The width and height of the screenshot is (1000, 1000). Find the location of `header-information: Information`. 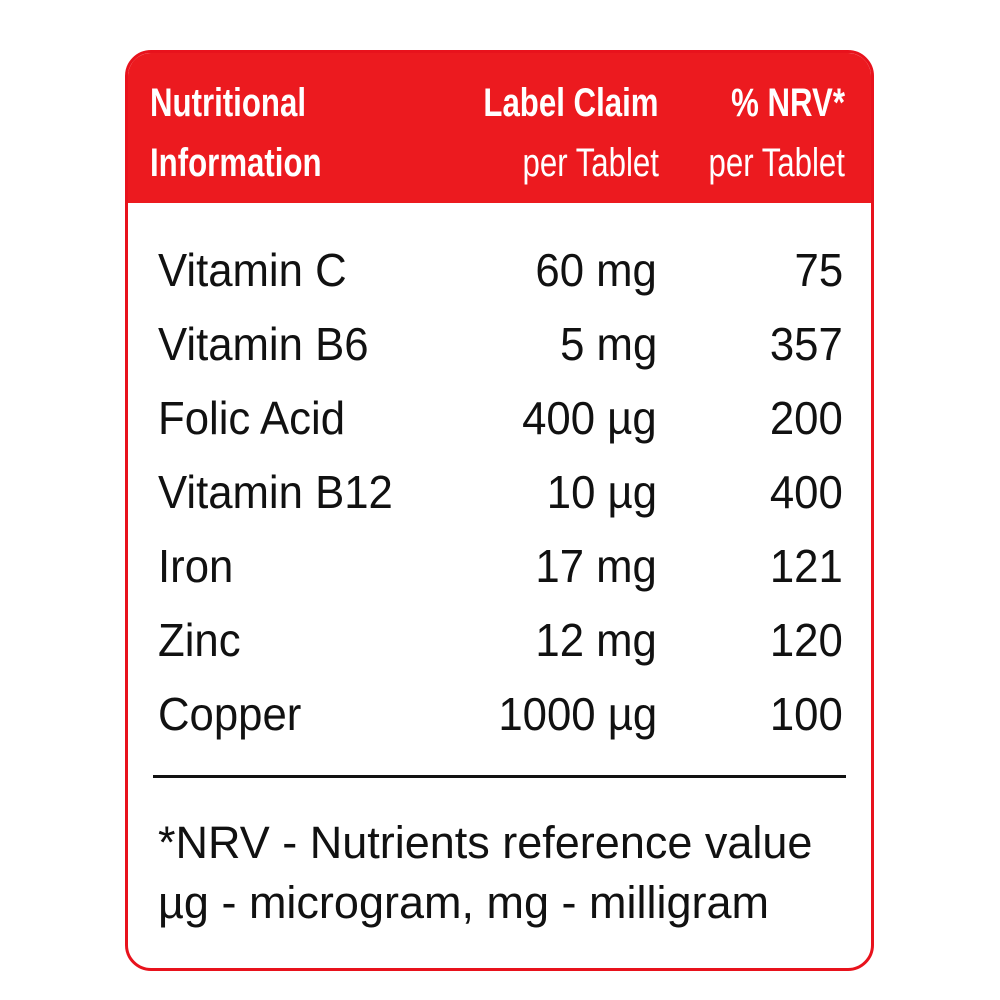

header-information: Information is located at coordinates (236, 163).